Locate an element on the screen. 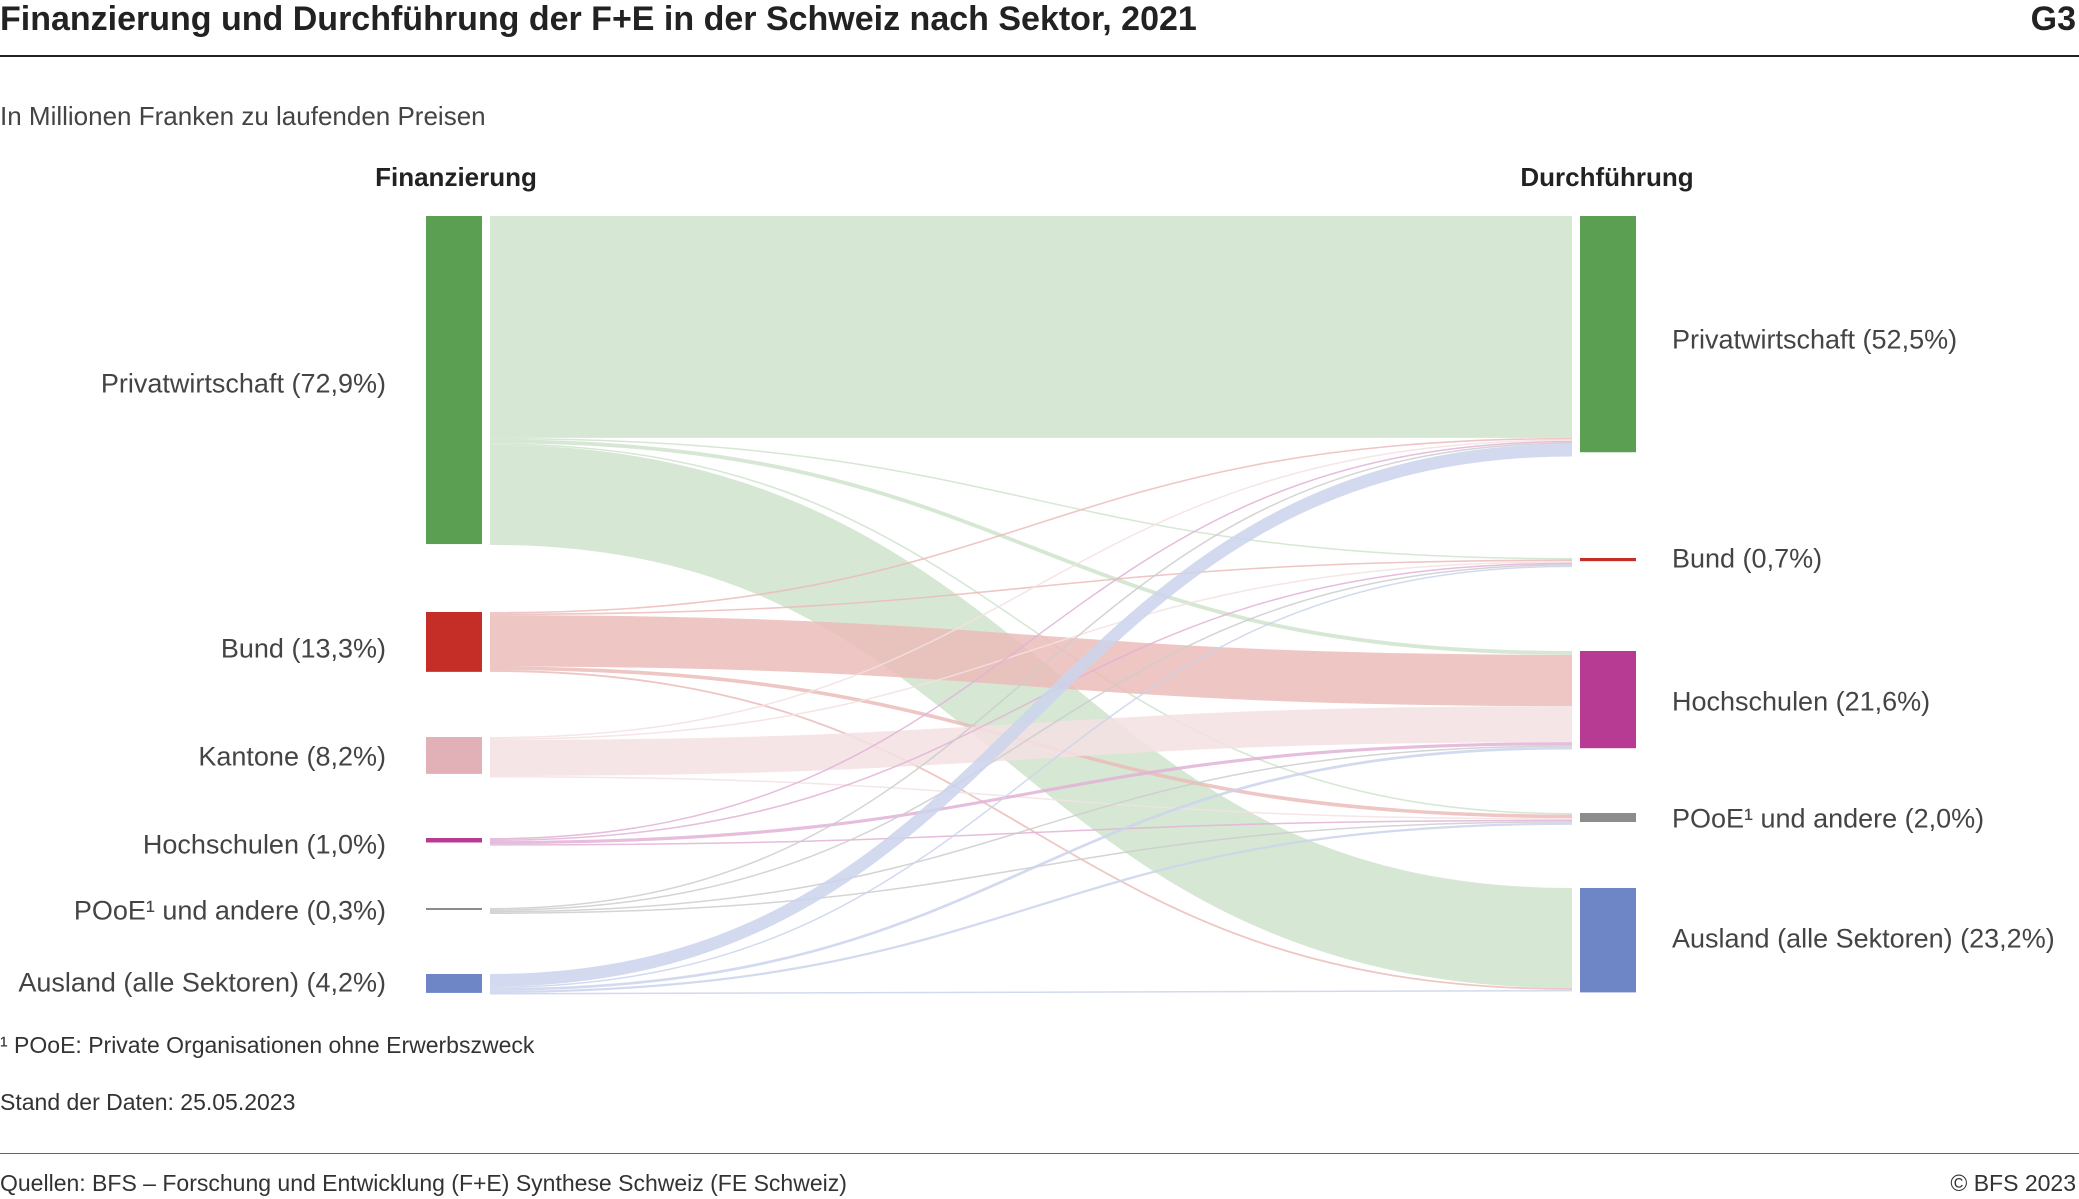 This screenshot has width=2079, height=1199. footer-divider is located at coordinates (1039, 1153).